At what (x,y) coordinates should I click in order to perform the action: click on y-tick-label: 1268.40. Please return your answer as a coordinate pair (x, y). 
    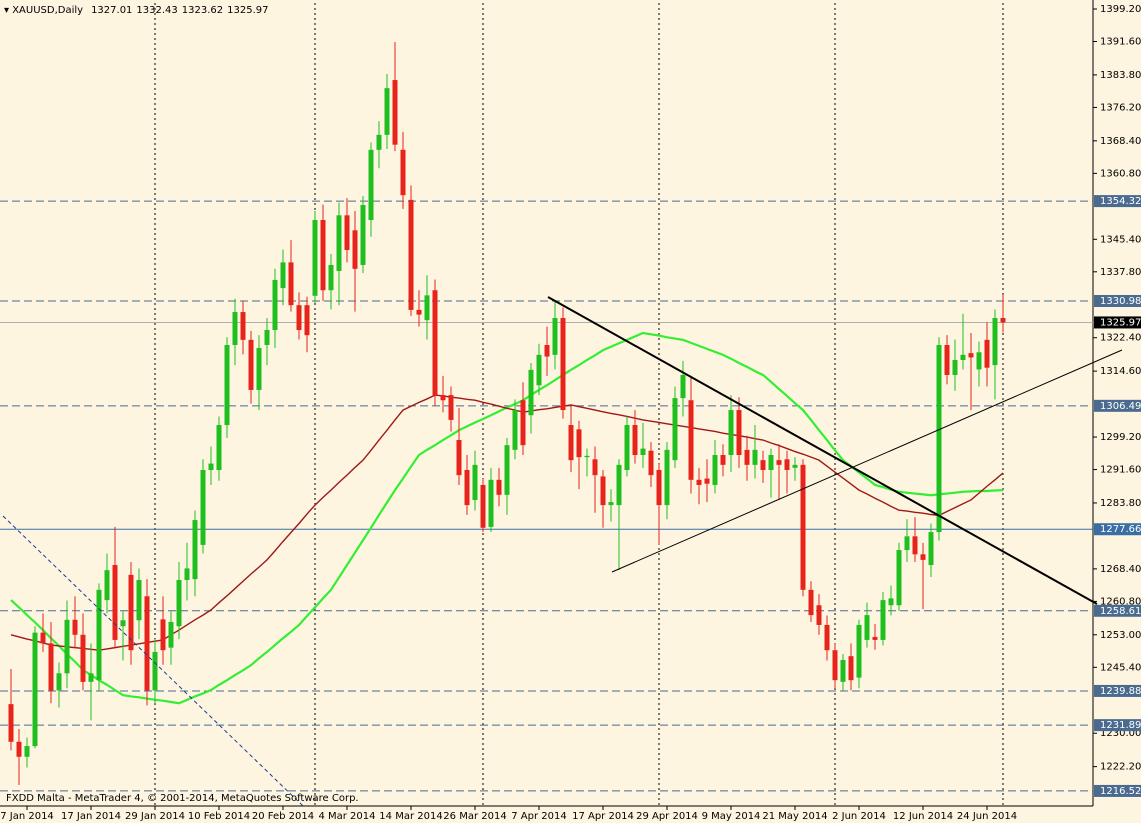
    Looking at the image, I should click on (1120, 569).